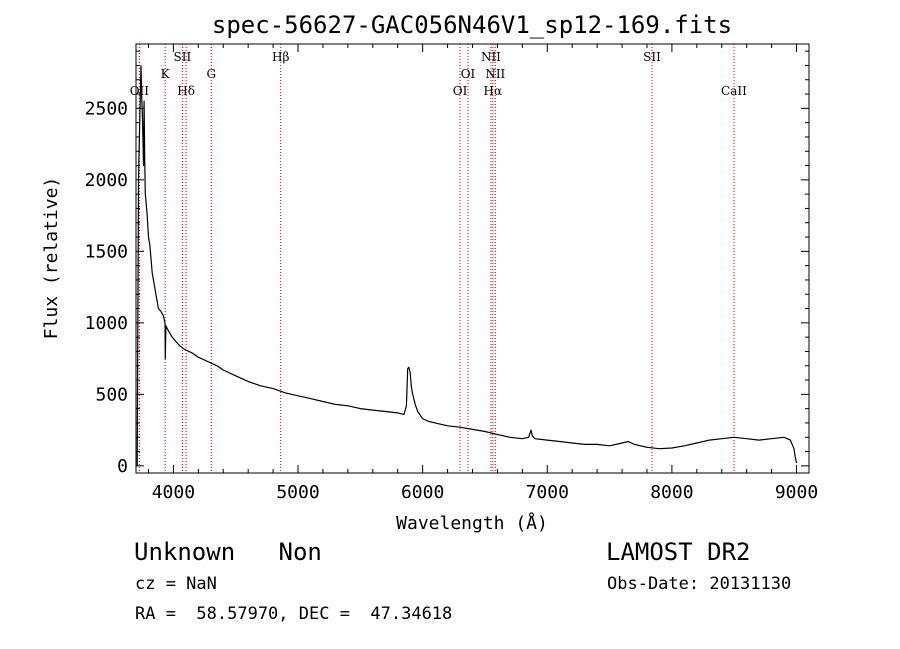  What do you see at coordinates (111, 394) in the screenshot?
I see `y-tick-label: 500` at bounding box center [111, 394].